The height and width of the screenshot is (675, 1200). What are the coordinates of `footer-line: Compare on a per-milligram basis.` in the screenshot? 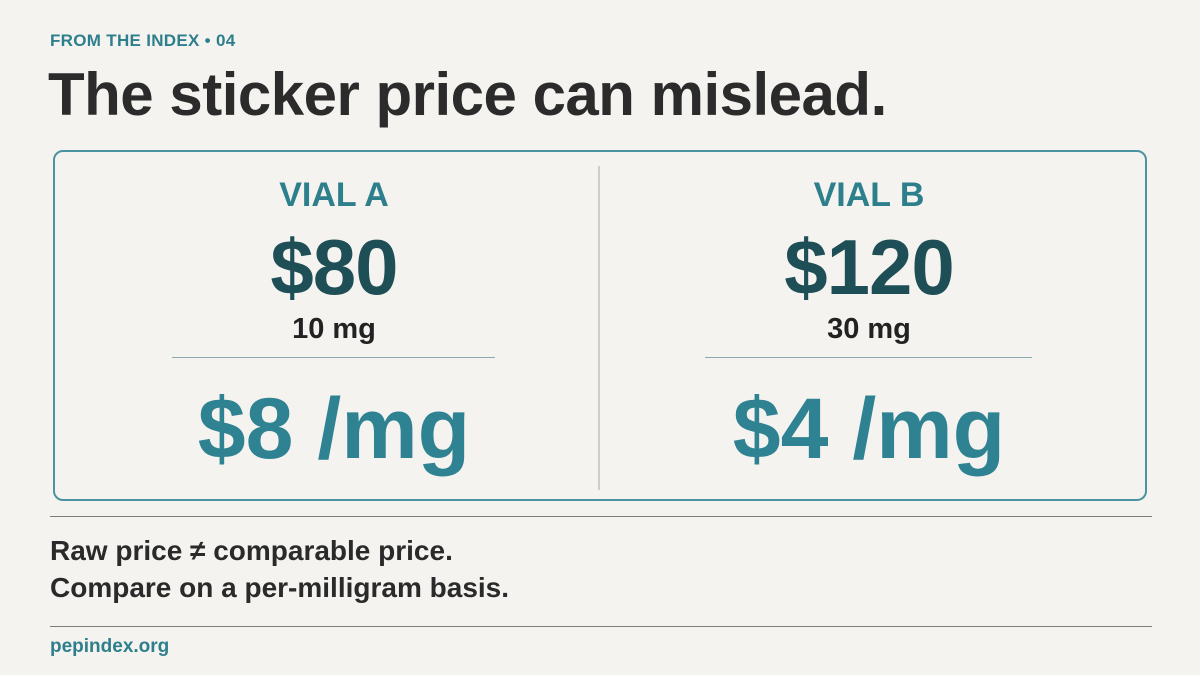 It's located at (280, 587).